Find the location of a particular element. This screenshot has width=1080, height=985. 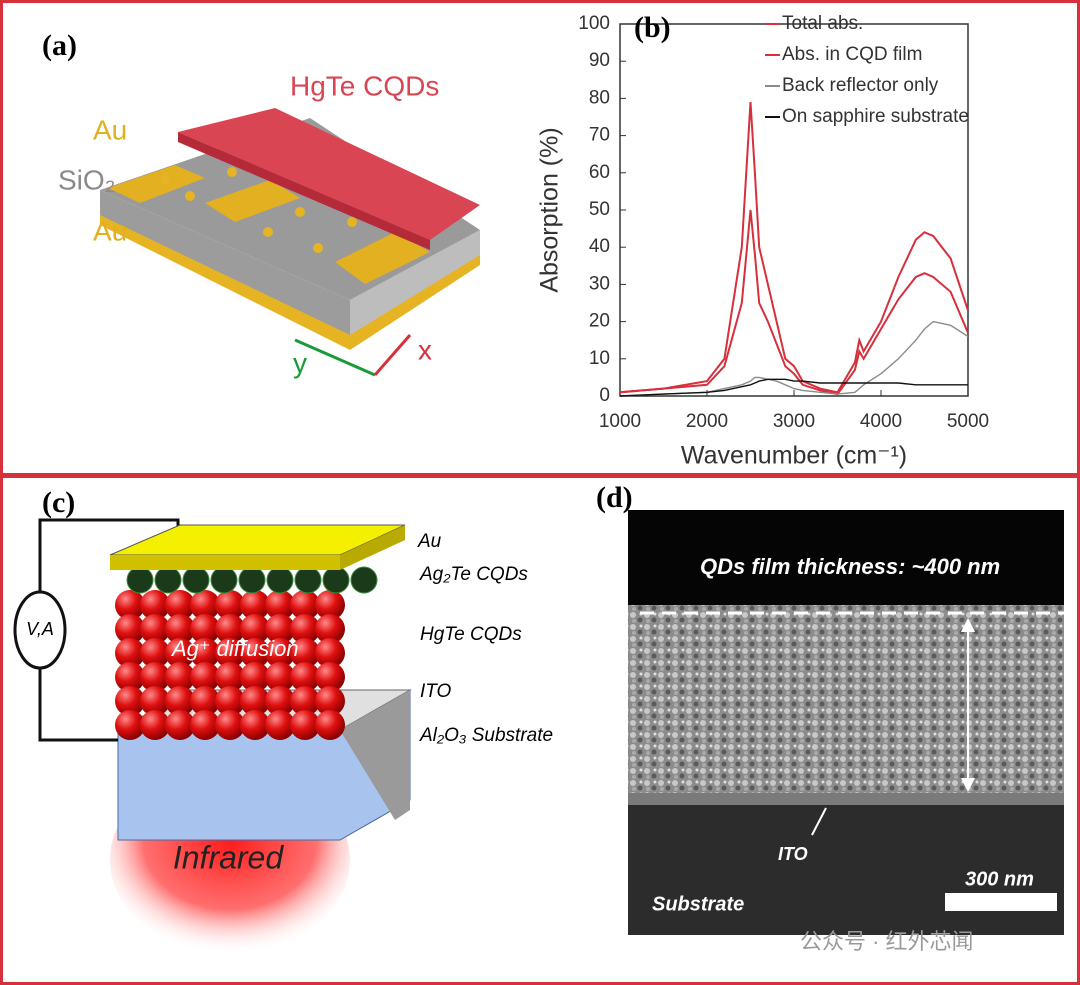

y-tick-label: 80 is located at coordinates (599, 97).